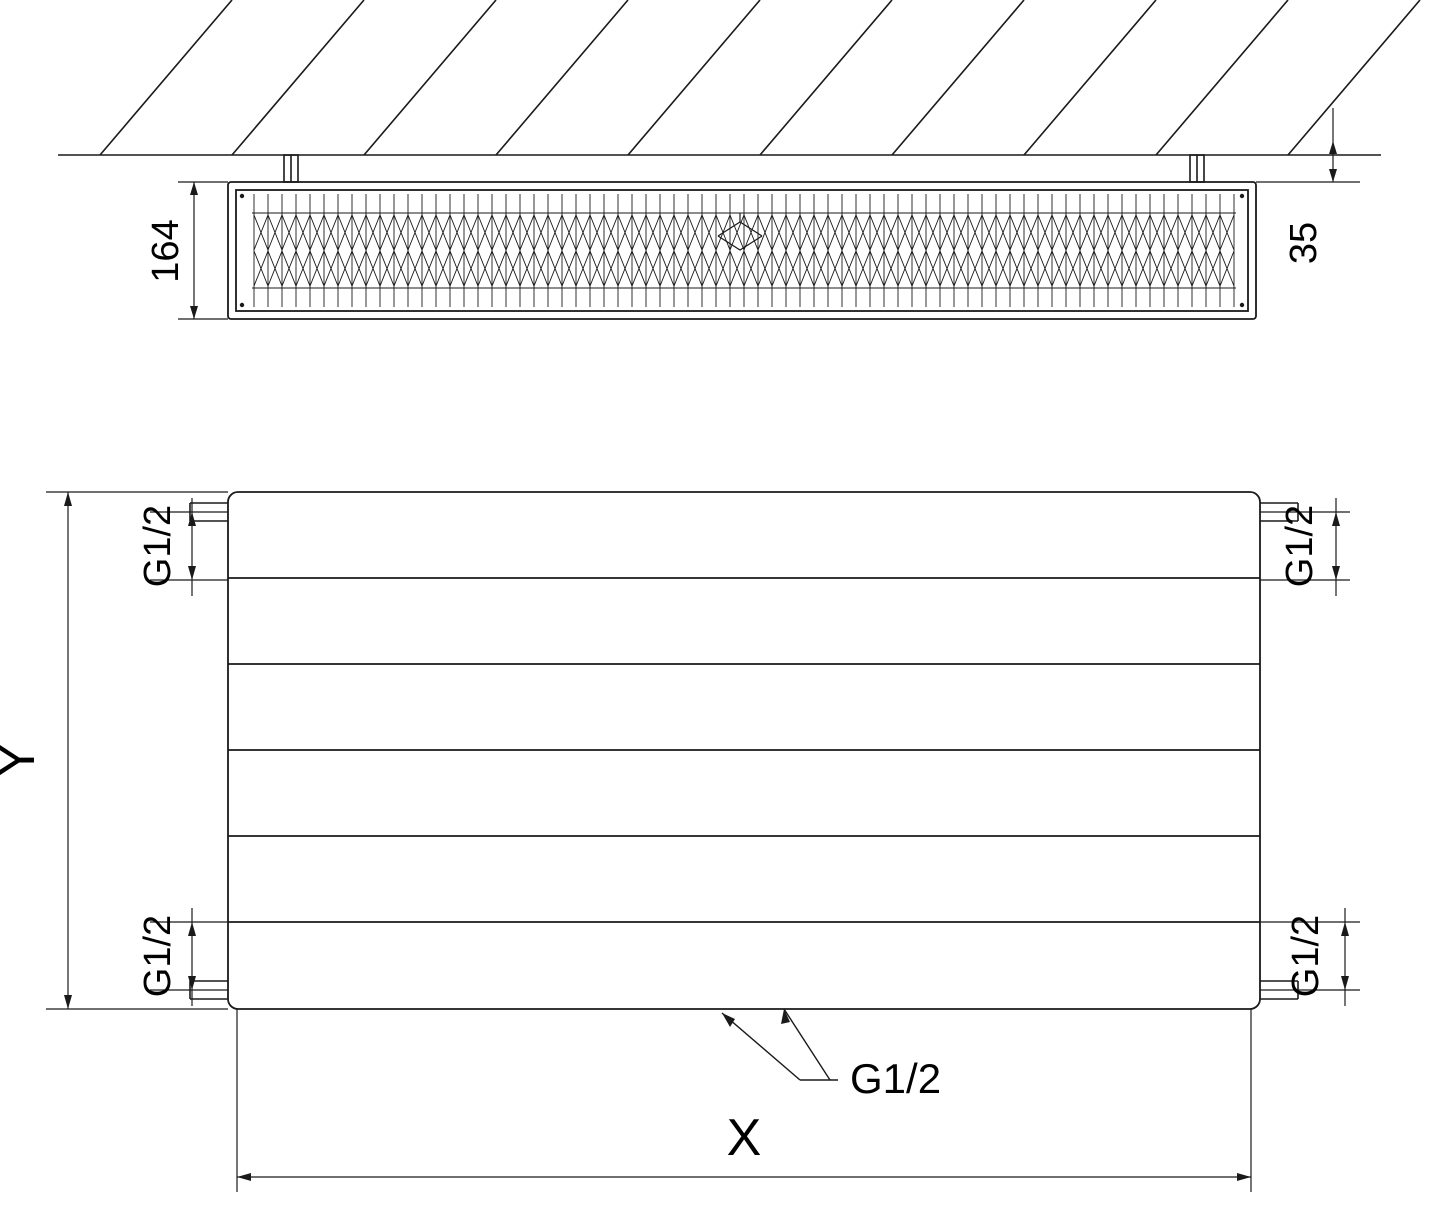  I want to click on dimension-Y, so click(137, 750).